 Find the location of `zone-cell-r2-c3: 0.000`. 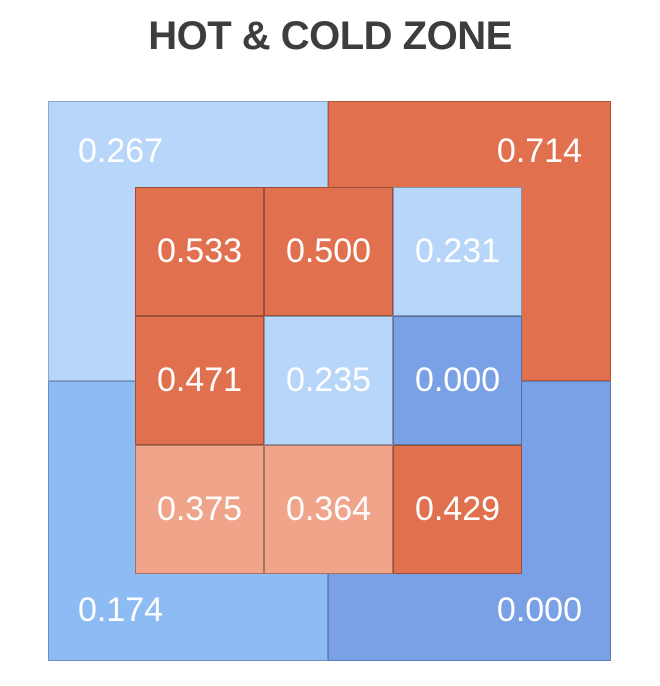

zone-cell-r2-c3: 0.000 is located at coordinates (457, 380).